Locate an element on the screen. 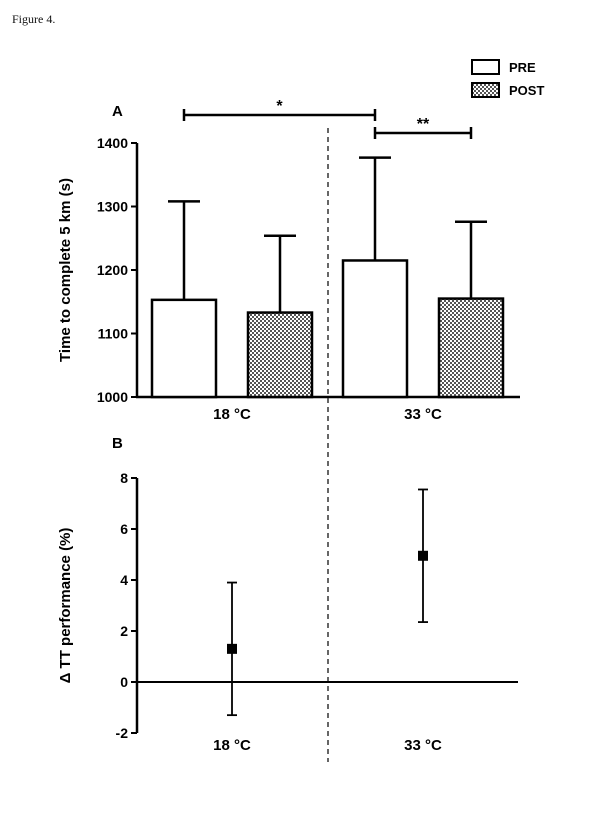  panel-b-y-tick-label: 2 is located at coordinates (124, 631).